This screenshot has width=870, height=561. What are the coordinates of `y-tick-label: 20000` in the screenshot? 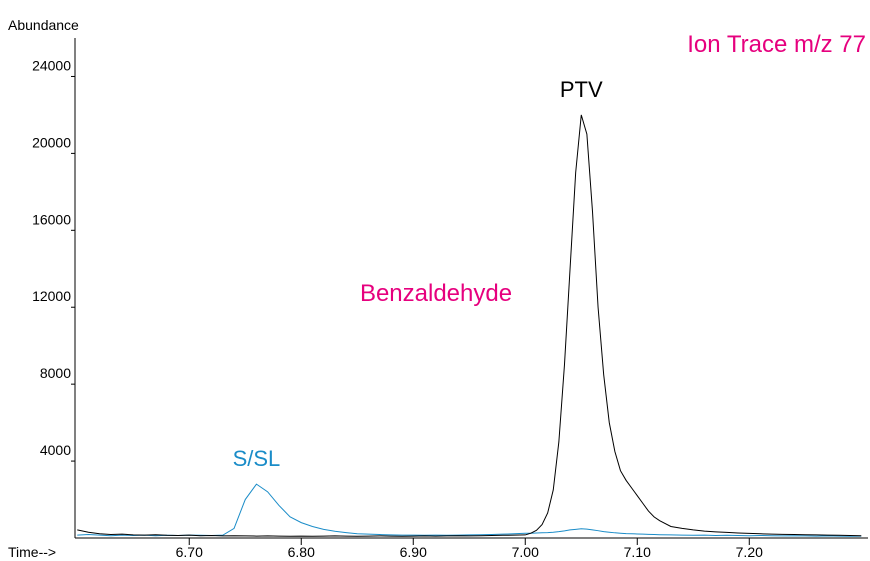 It's located at (51, 142).